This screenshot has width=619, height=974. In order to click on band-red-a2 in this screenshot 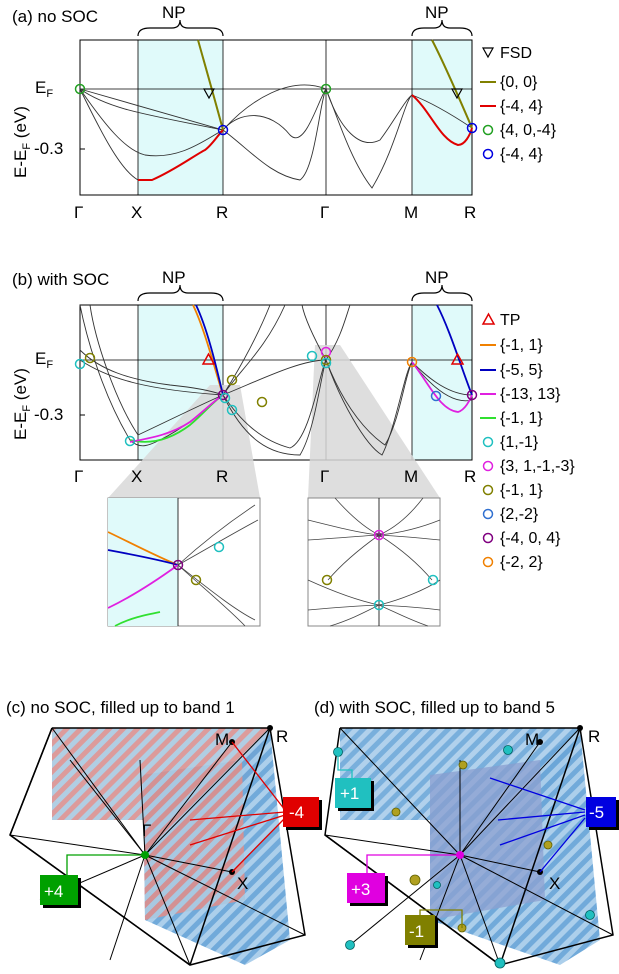, I will do `click(442, 120)`.